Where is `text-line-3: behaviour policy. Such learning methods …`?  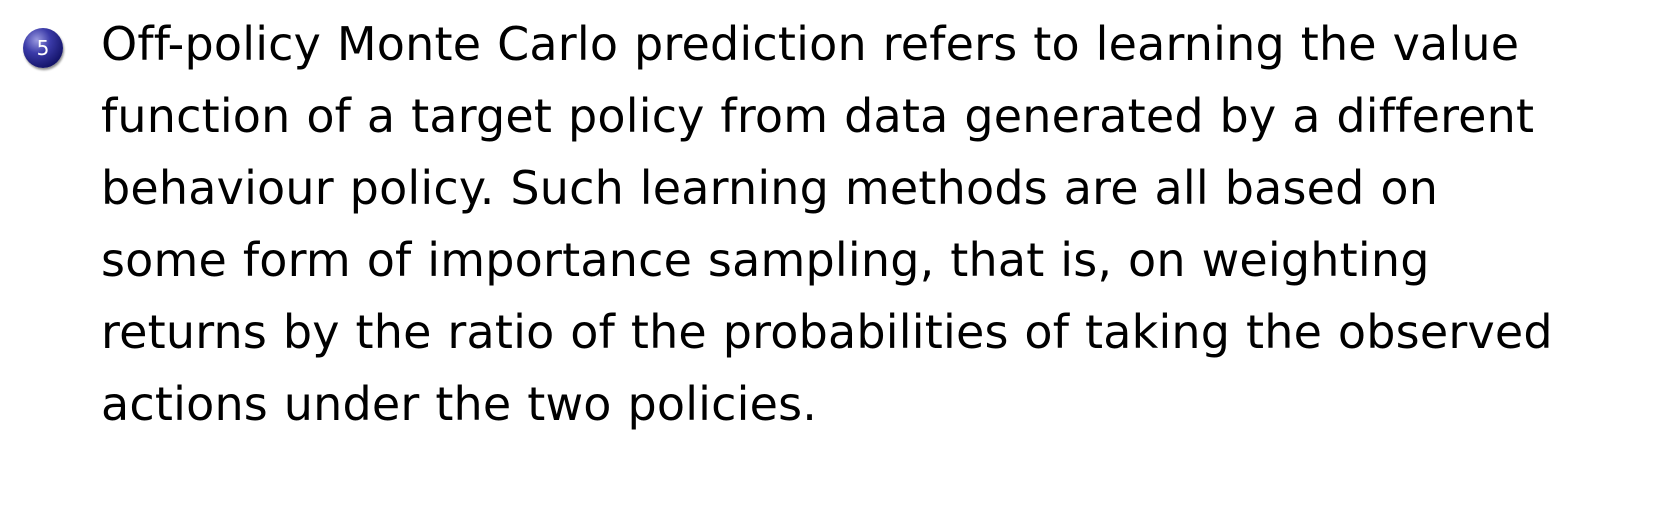 text-line-3: behaviour policy. Such learning methods … is located at coordinates (770, 188).